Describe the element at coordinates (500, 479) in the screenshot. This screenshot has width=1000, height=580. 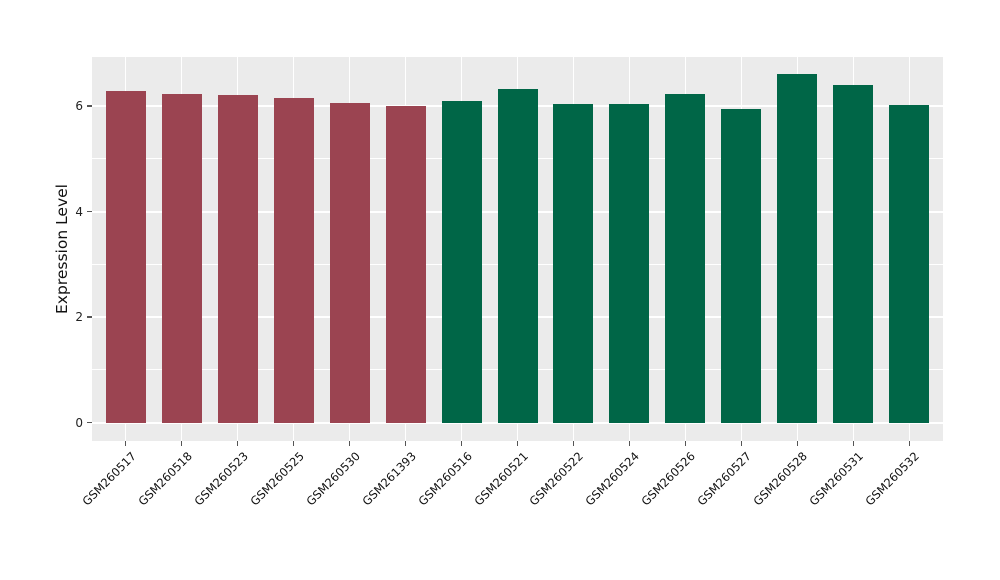
I see `x-tick-label-GSM260521: GSM260521` at that location.